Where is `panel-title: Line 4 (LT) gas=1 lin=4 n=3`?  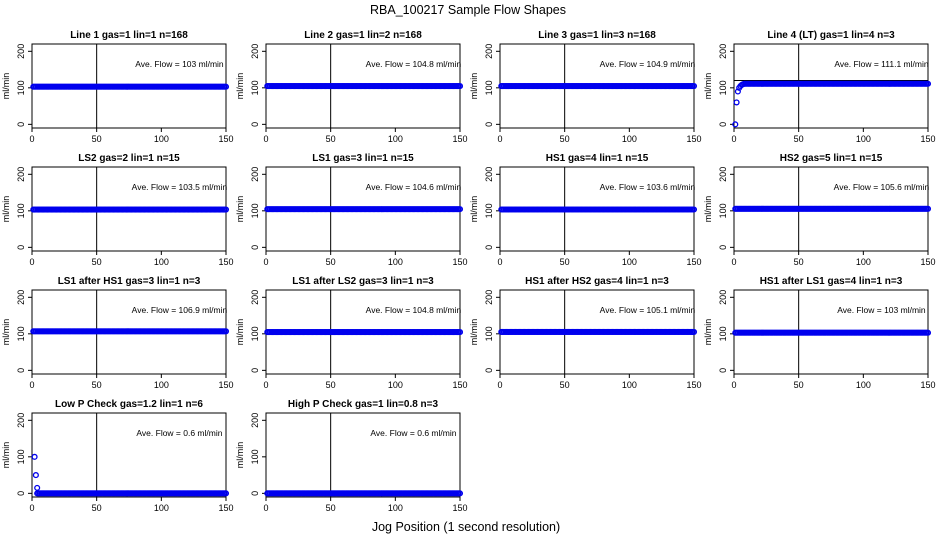 panel-title: Line 4 (LT) gas=1 lin=4 n=3 is located at coordinates (831, 35).